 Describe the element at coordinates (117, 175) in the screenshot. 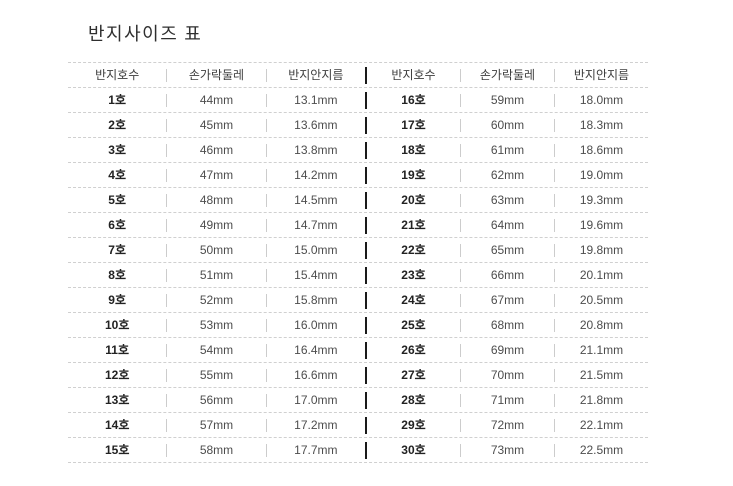

I see `ring-number-cell: 4호` at that location.